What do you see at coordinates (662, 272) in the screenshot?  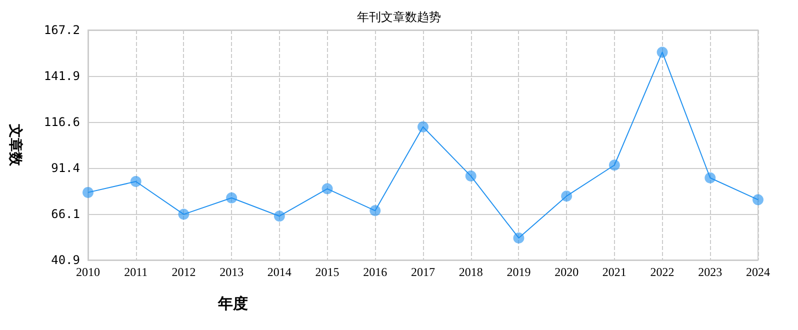 I see `x-tick-label: 2022` at bounding box center [662, 272].